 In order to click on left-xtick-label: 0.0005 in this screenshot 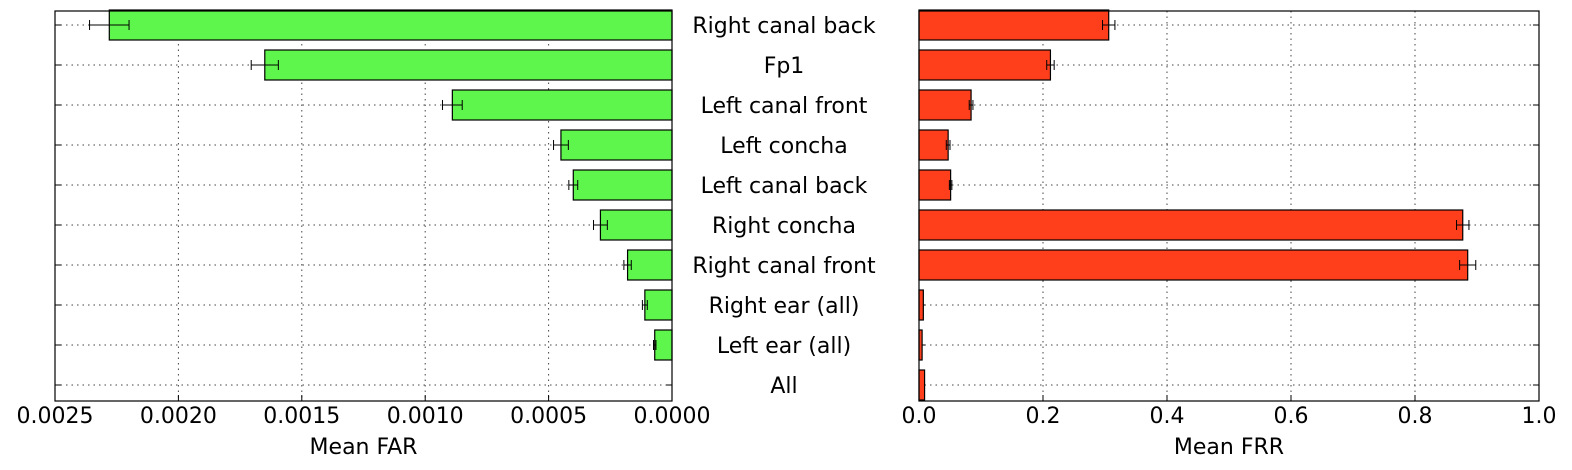, I will do `click(548, 416)`.